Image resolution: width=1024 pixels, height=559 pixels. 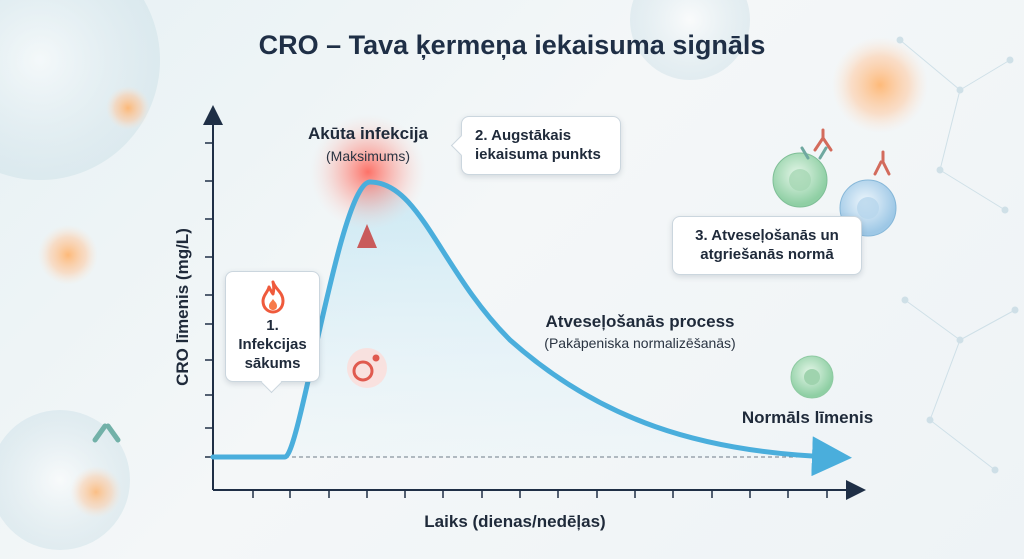 I want to click on callout-1-line2: Infekcijas, so click(x=272, y=344).